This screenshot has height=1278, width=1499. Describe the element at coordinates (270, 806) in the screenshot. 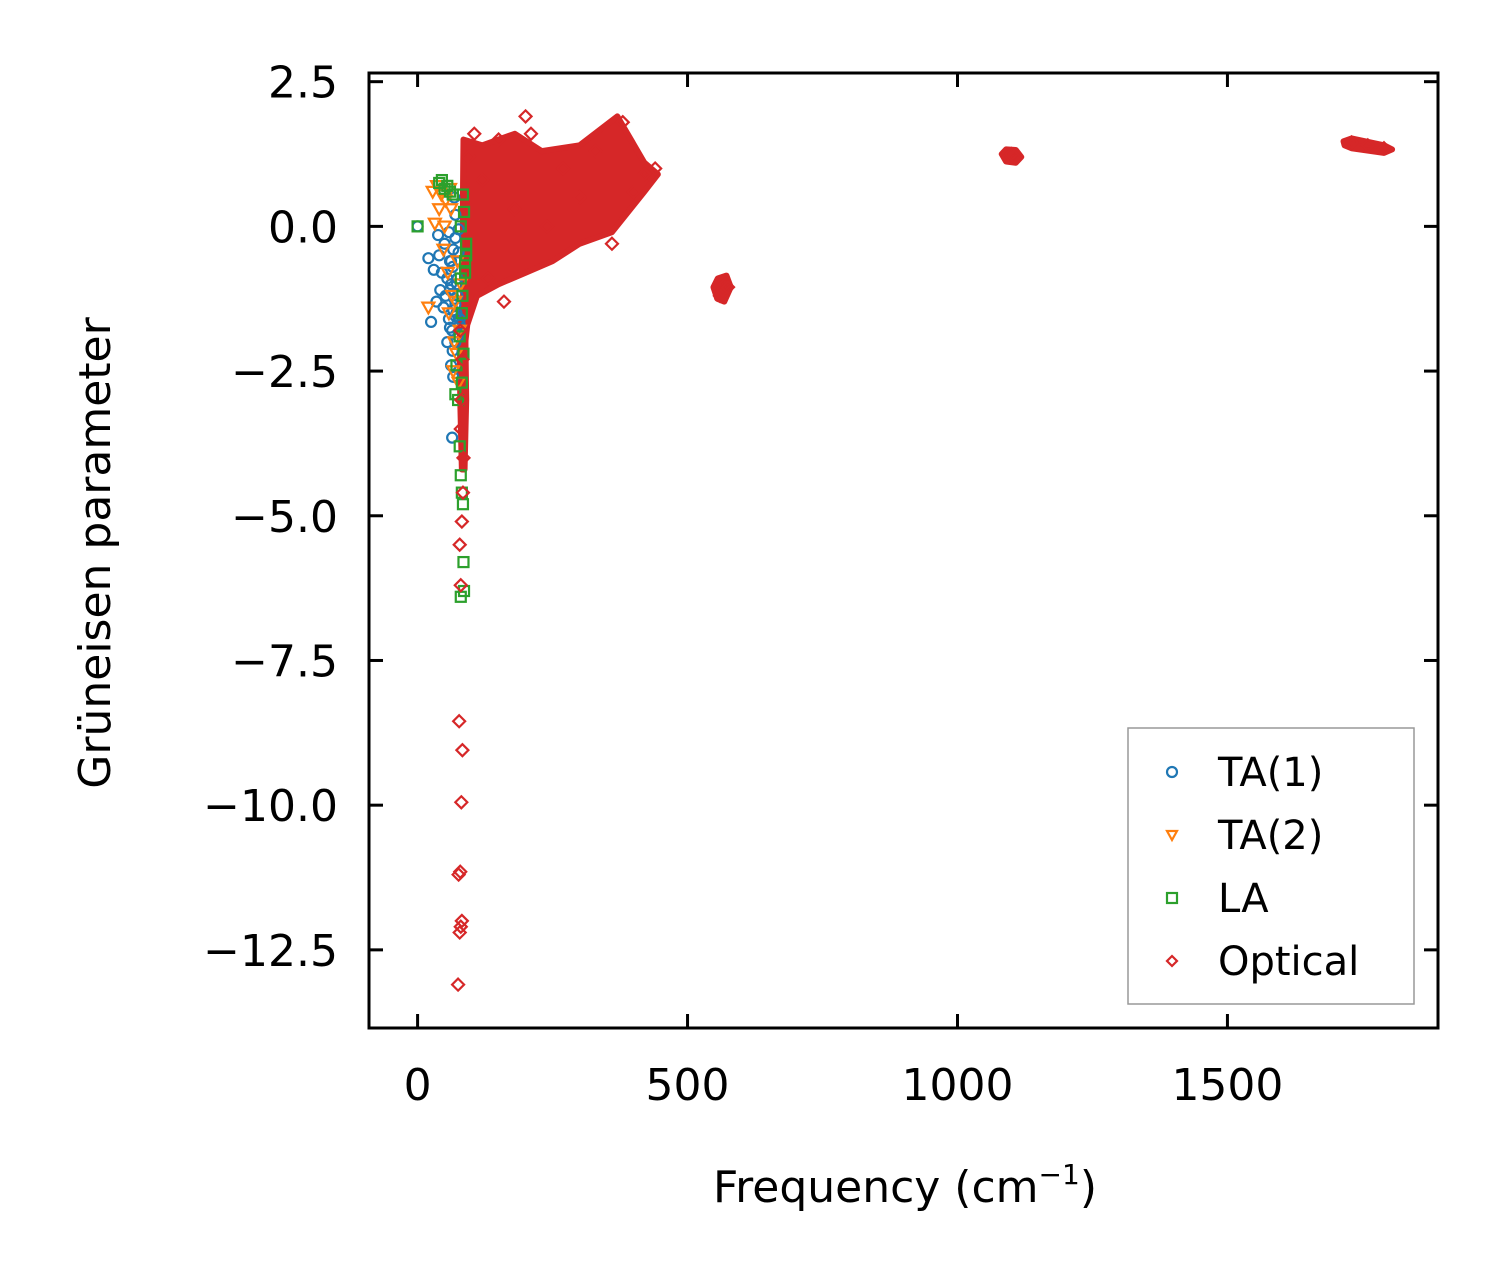

I see `y-tick-label: −10.0` at that location.